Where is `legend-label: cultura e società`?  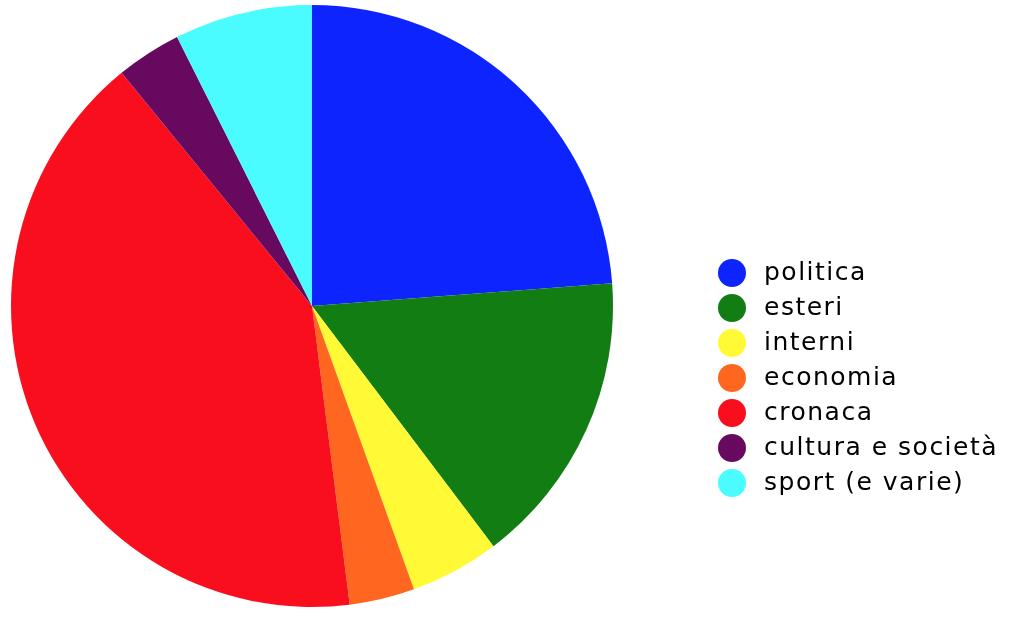 legend-label: cultura e società is located at coordinates (881, 446).